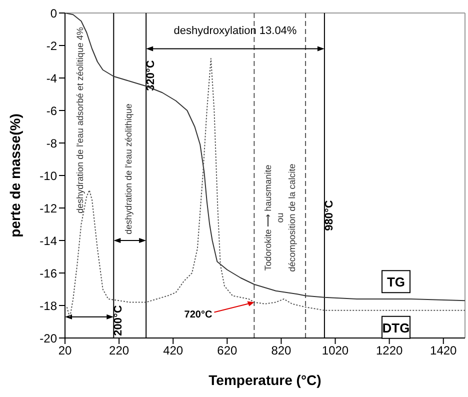  What do you see at coordinates (279, 218) in the screenshot?
I see `annotation: Todorokite ⟶ hausmanite ou décomposition de la calcite` at bounding box center [279, 218].